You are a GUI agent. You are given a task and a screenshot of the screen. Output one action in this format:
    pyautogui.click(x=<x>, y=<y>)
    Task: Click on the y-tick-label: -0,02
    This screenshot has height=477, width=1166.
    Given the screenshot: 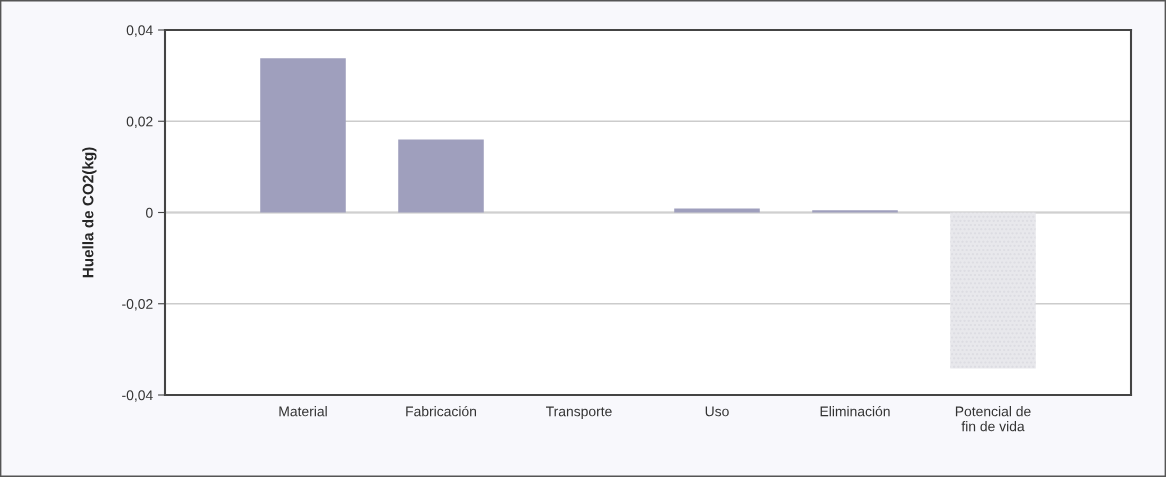 What is the action you would take?
    pyautogui.click(x=137, y=305)
    